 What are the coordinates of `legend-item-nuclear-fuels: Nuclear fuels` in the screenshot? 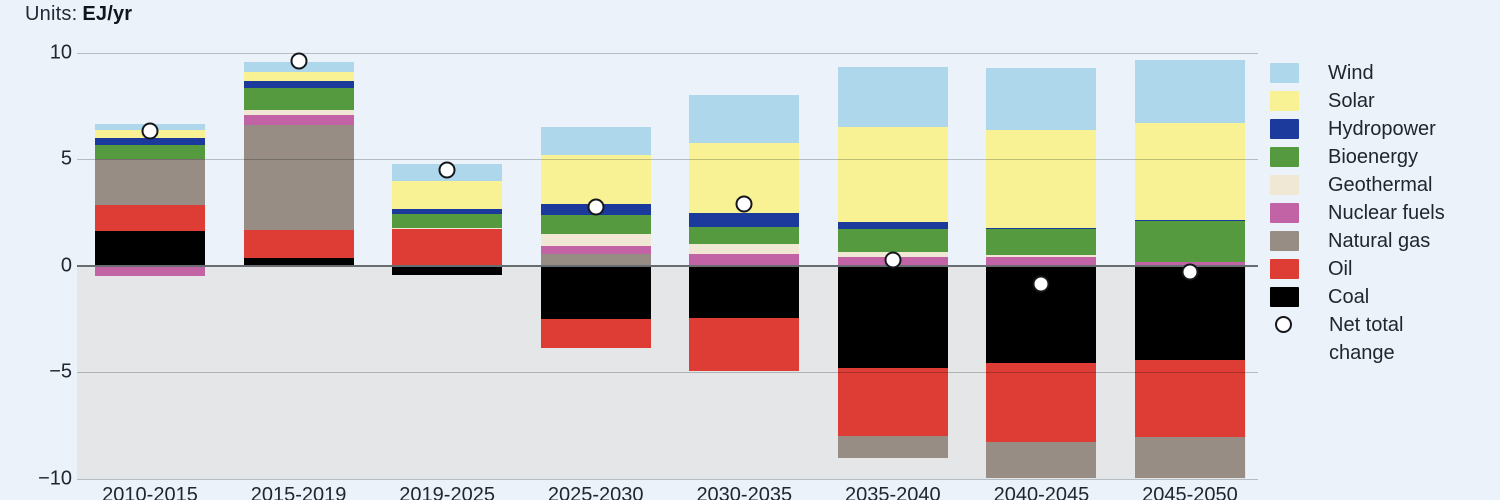 It's located at (1375, 213).